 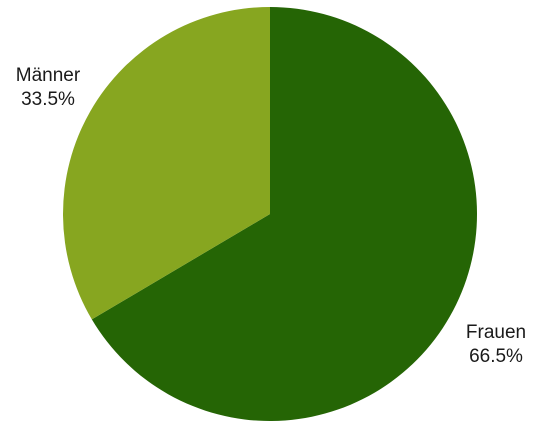 I want to click on slice-label-frauen-value: 66.5%, so click(x=496, y=356).